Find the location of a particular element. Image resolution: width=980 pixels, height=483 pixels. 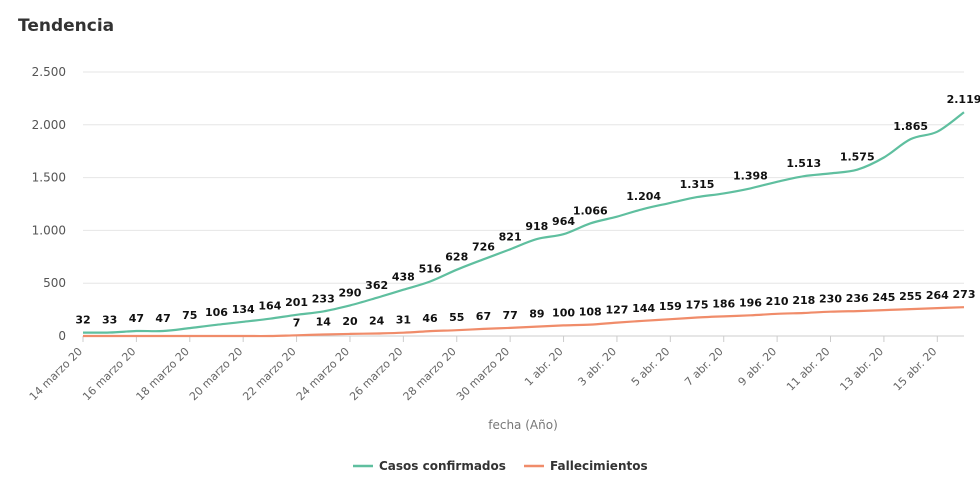

data-label-fallecimientos: 55 is located at coordinates (456, 317).